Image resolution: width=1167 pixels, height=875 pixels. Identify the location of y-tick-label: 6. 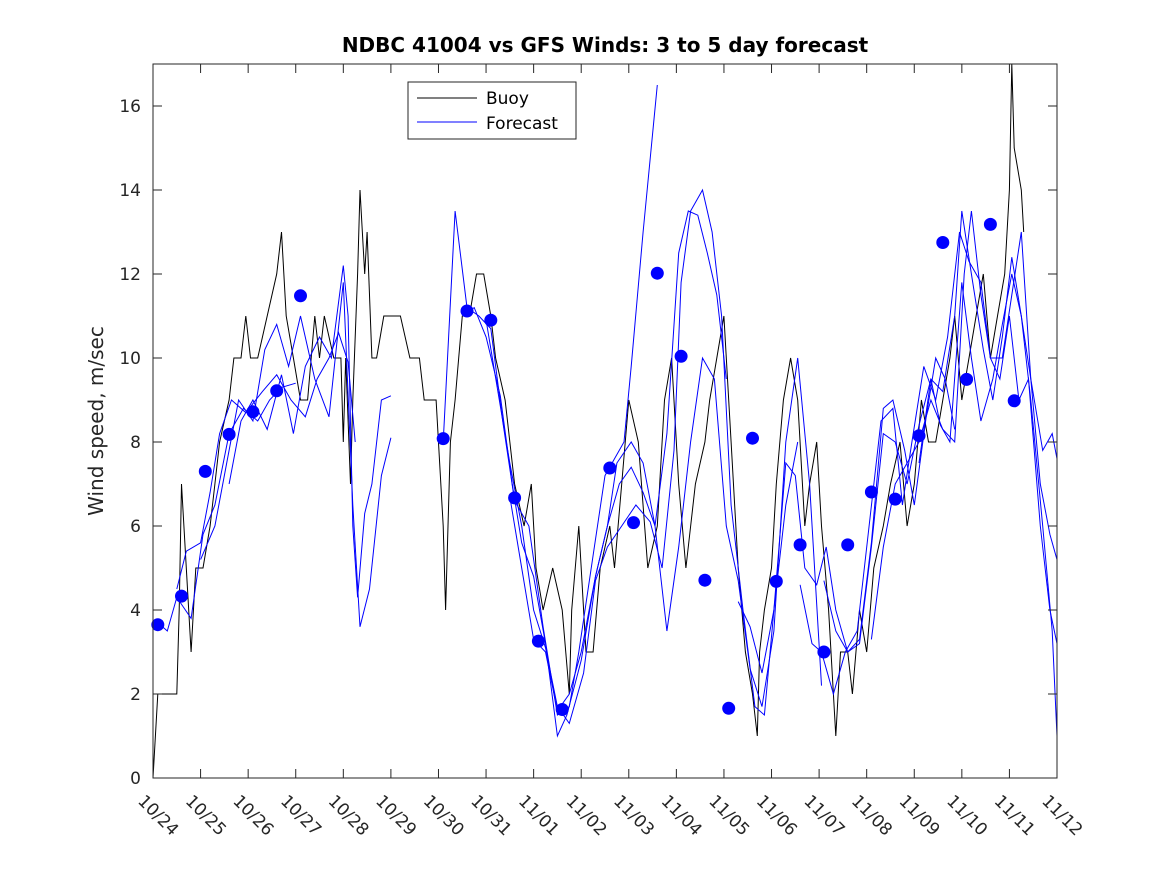
(135, 527).